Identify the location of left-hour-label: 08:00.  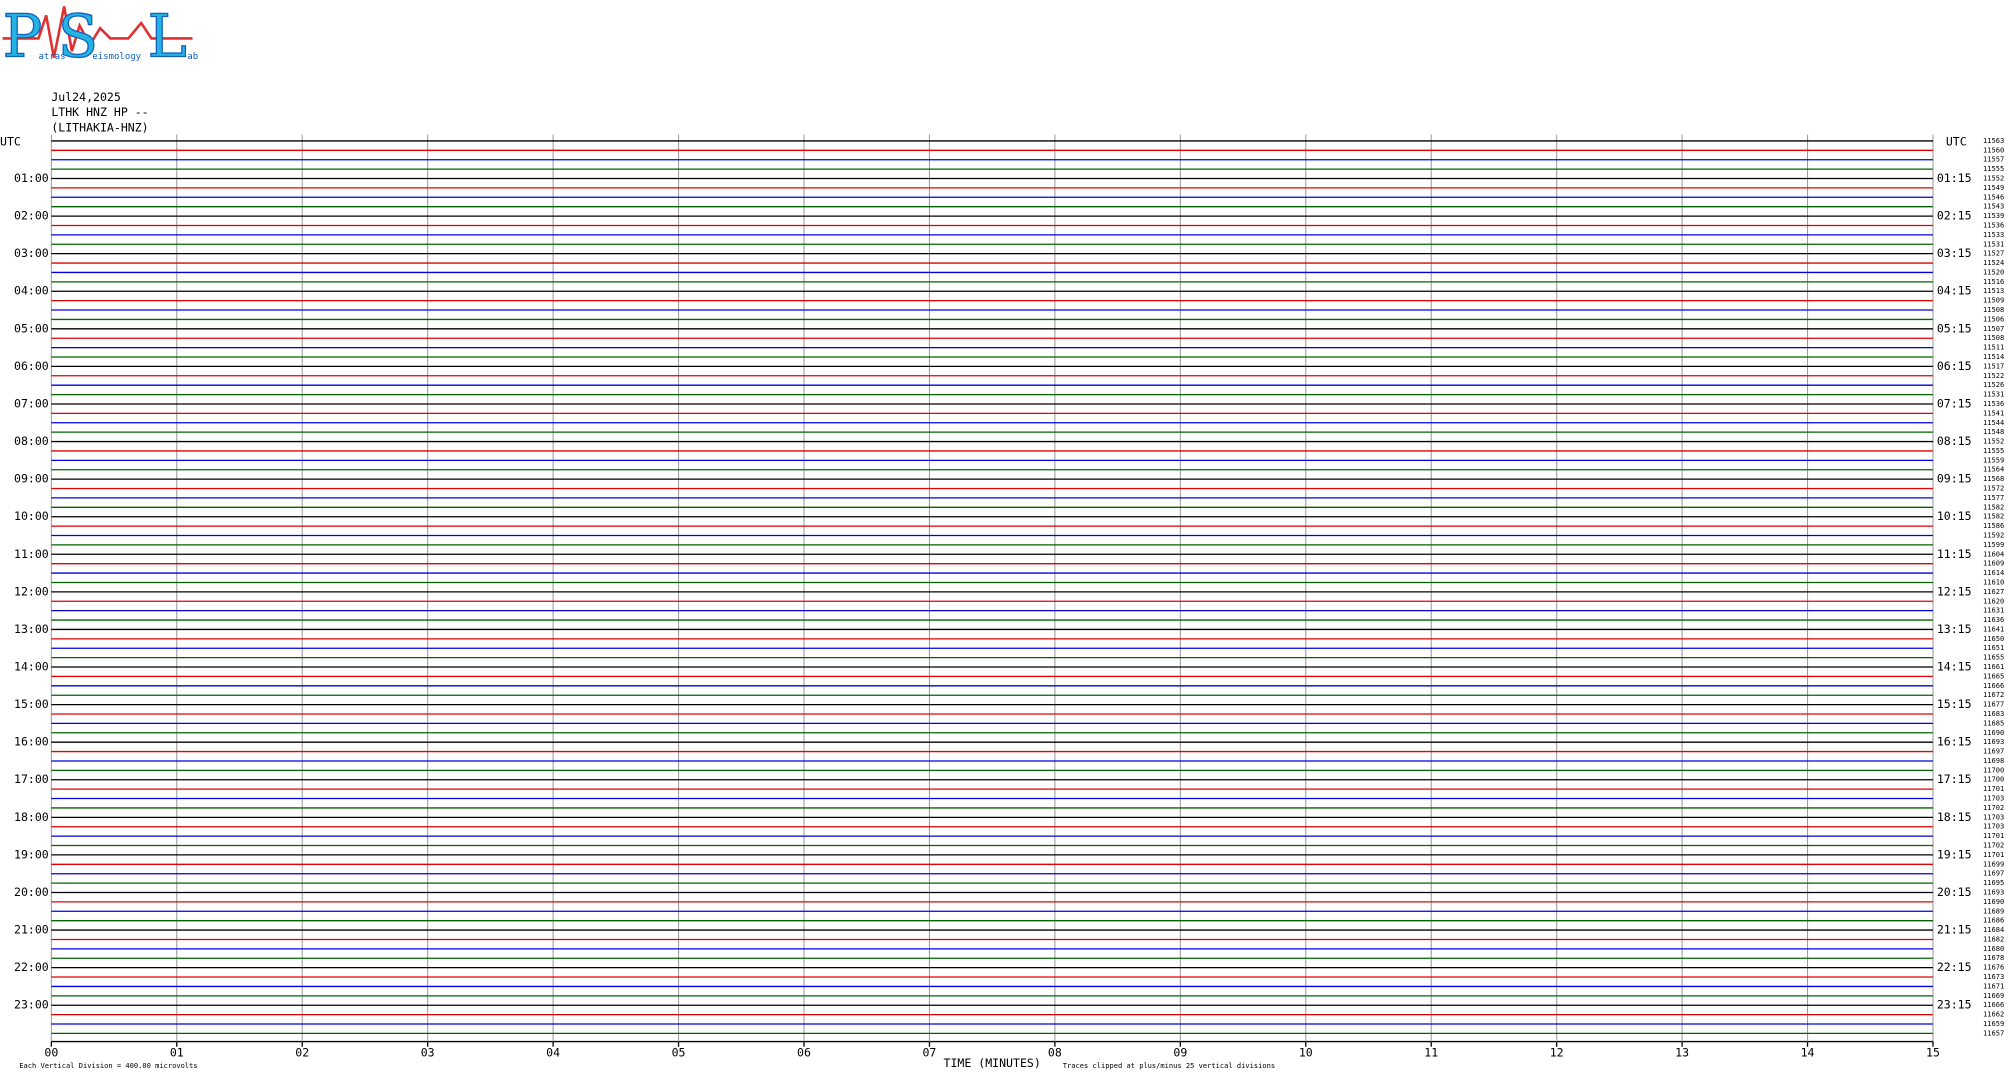
(31, 441).